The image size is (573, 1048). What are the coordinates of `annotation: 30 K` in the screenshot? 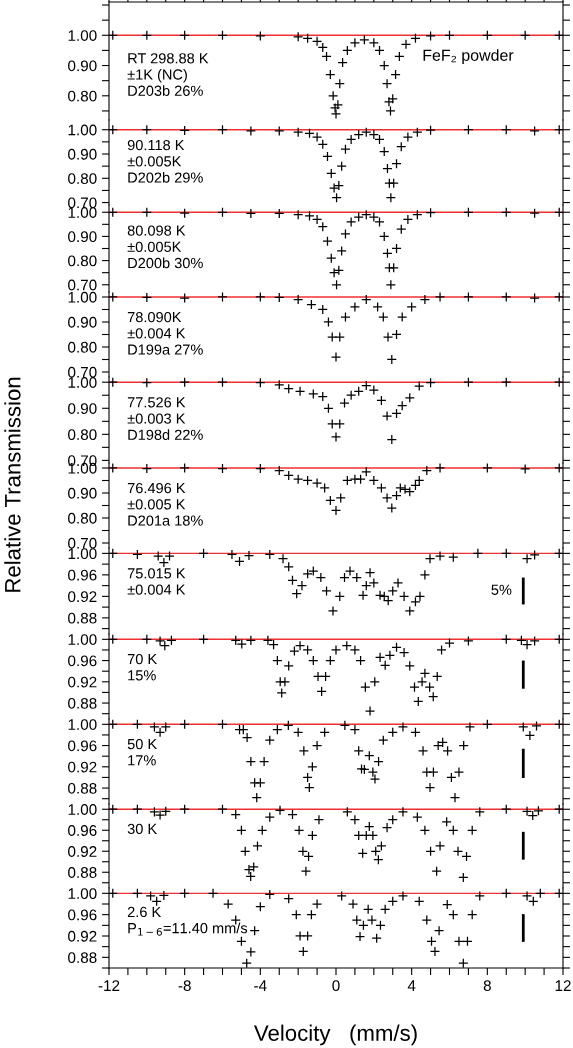 It's located at (142, 829).